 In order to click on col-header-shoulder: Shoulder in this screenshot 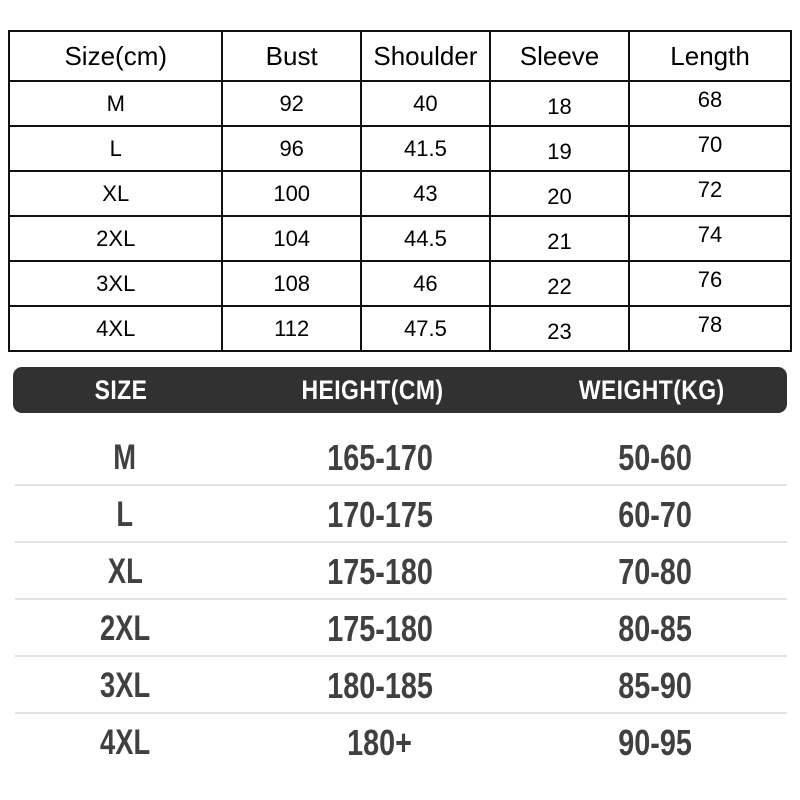, I will do `click(425, 56)`.